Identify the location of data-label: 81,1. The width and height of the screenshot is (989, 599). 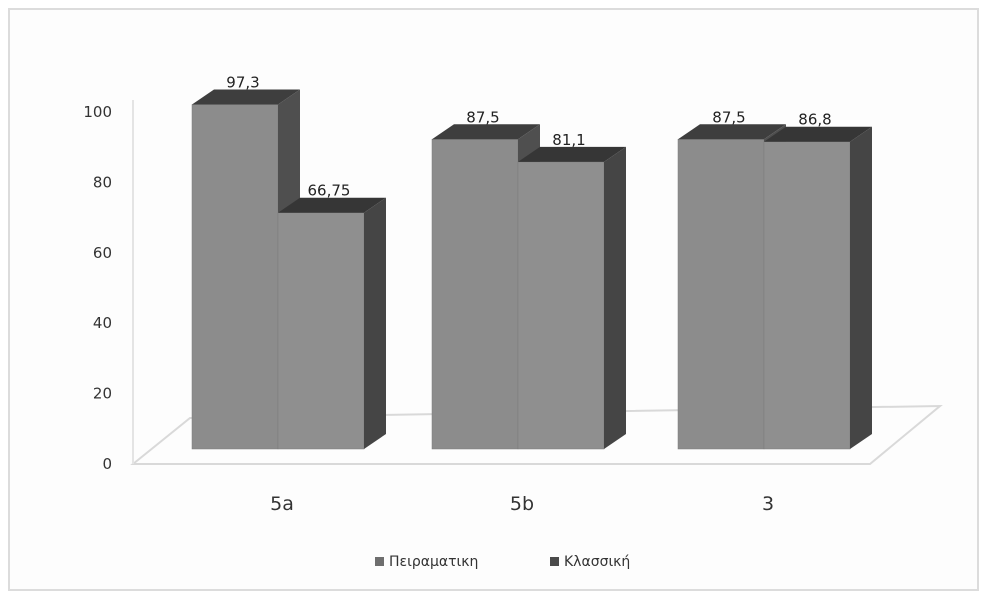
(568, 140).